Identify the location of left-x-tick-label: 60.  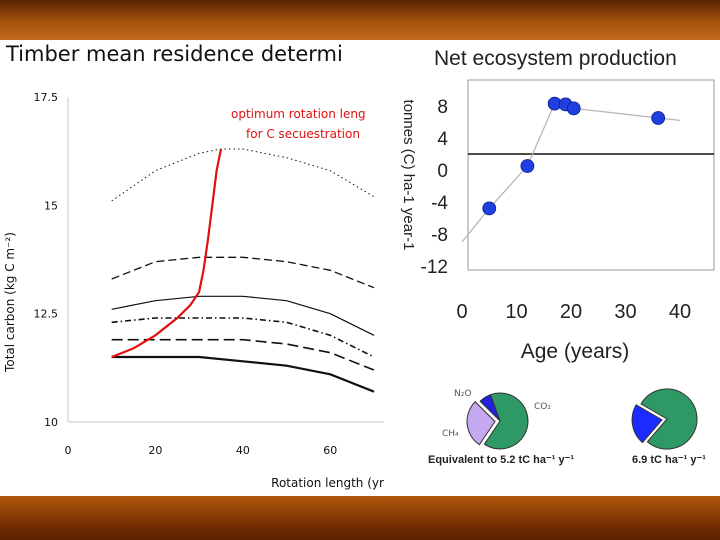
(330, 450).